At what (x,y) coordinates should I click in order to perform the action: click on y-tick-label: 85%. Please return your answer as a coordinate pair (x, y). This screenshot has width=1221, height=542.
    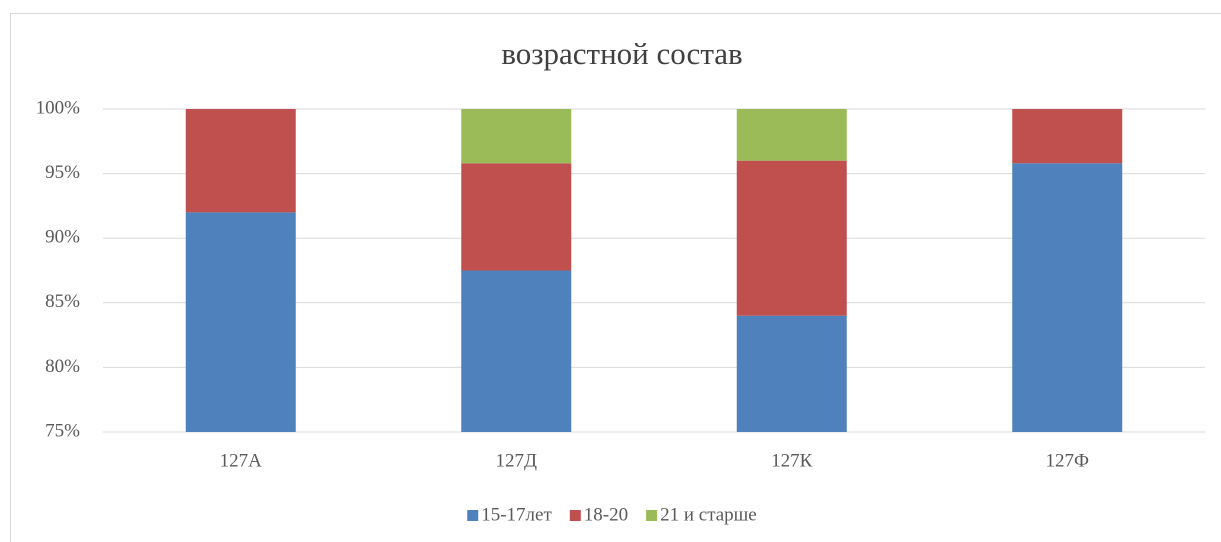
    Looking at the image, I should click on (62, 301).